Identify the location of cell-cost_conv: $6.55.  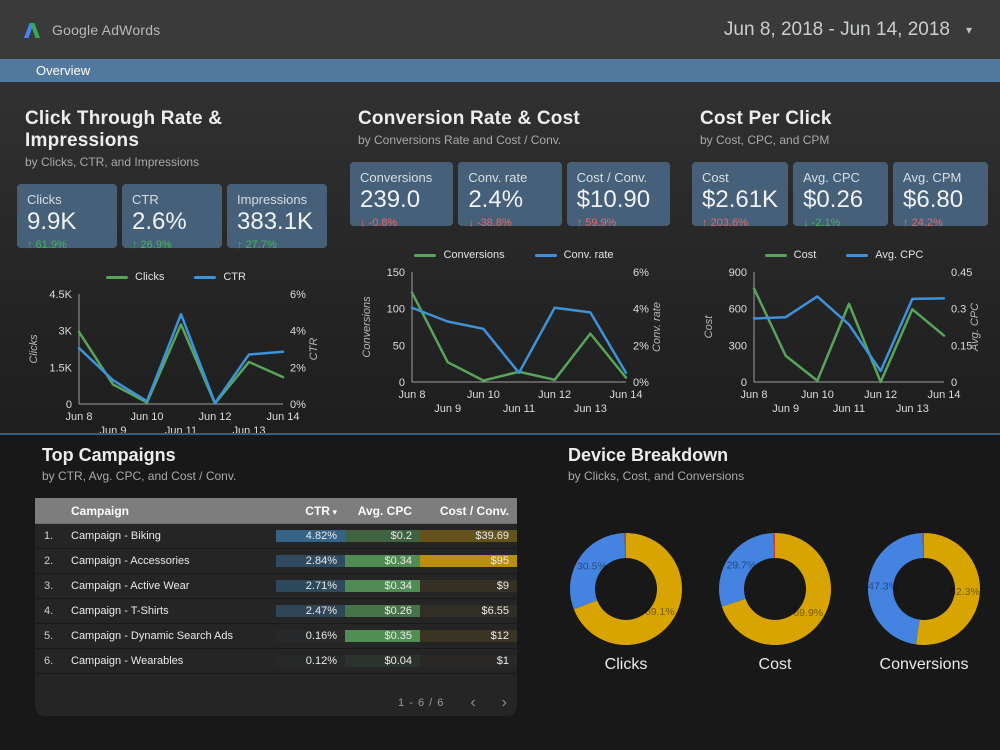
(468, 611).